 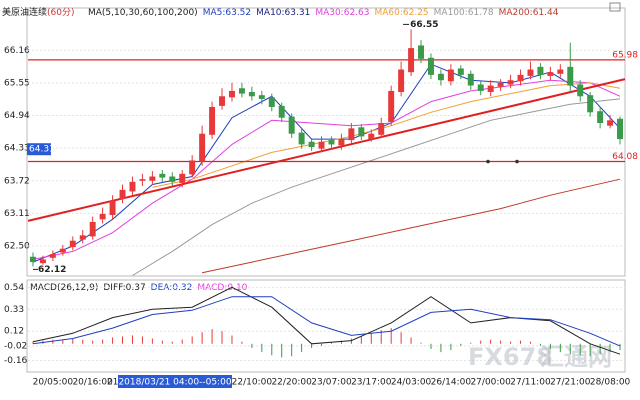 I want to click on y-tick-label: 63.72, so click(x=17, y=181).